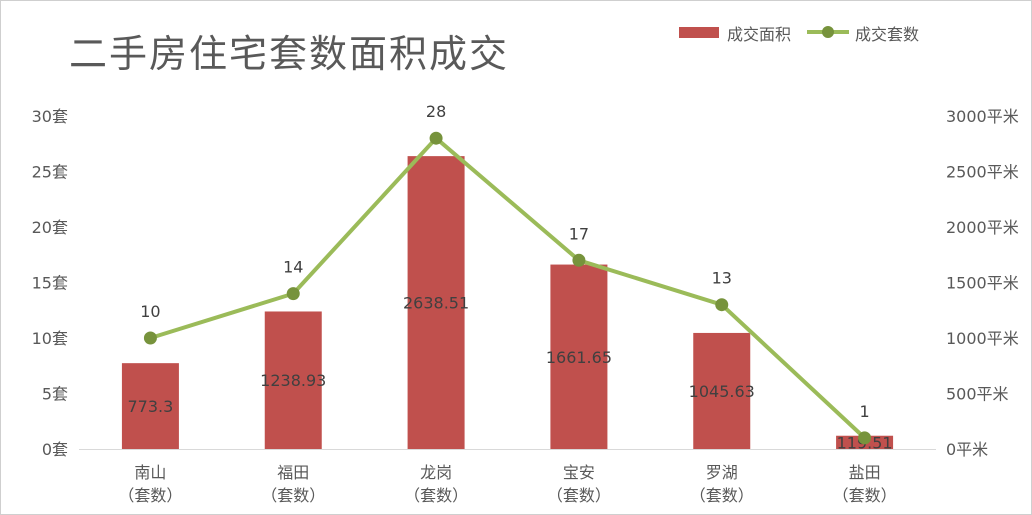  Describe the element at coordinates (865, 472) in the screenshot. I see `x-category-label: 盐田` at that location.